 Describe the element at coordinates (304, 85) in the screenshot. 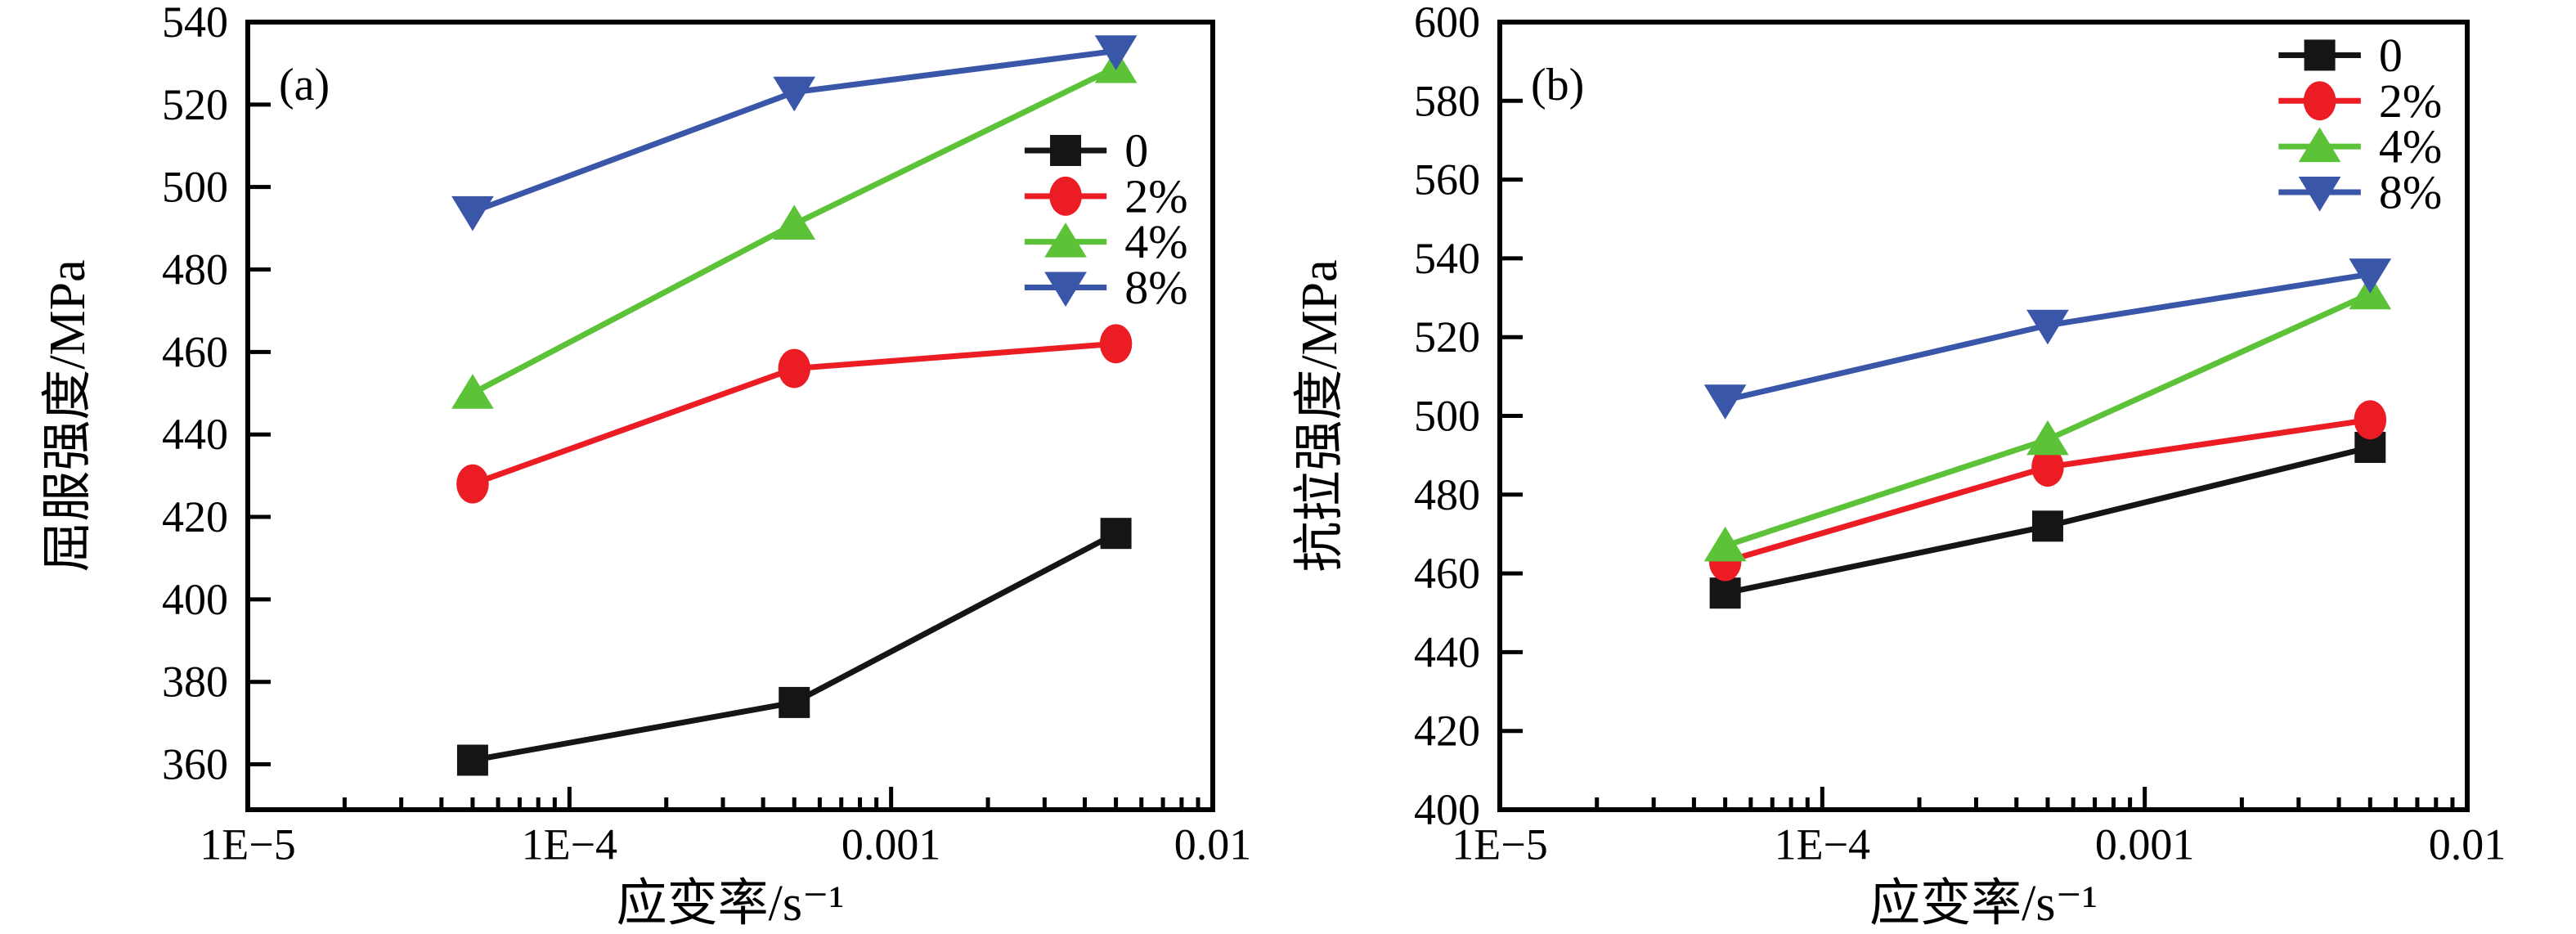

I see `panel-letter-label: (a)` at that location.